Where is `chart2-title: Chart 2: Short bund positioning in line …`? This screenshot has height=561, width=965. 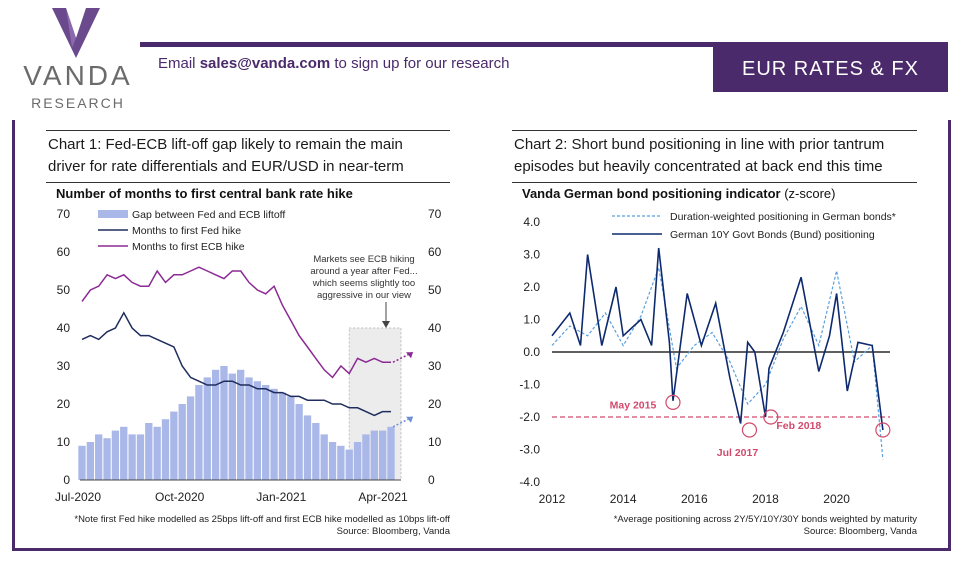 chart2-title: Chart 2: Short bund positioning in line … is located at coordinates (699, 156).